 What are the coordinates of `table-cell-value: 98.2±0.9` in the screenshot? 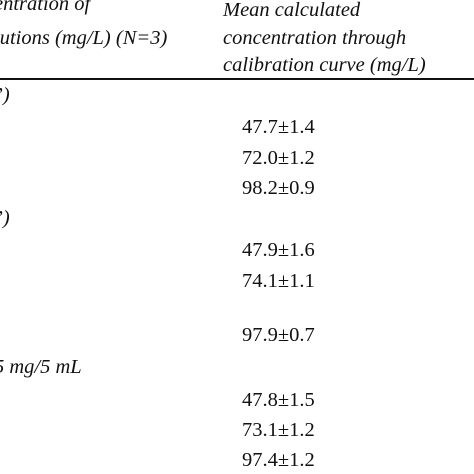 It's located at (278, 188).